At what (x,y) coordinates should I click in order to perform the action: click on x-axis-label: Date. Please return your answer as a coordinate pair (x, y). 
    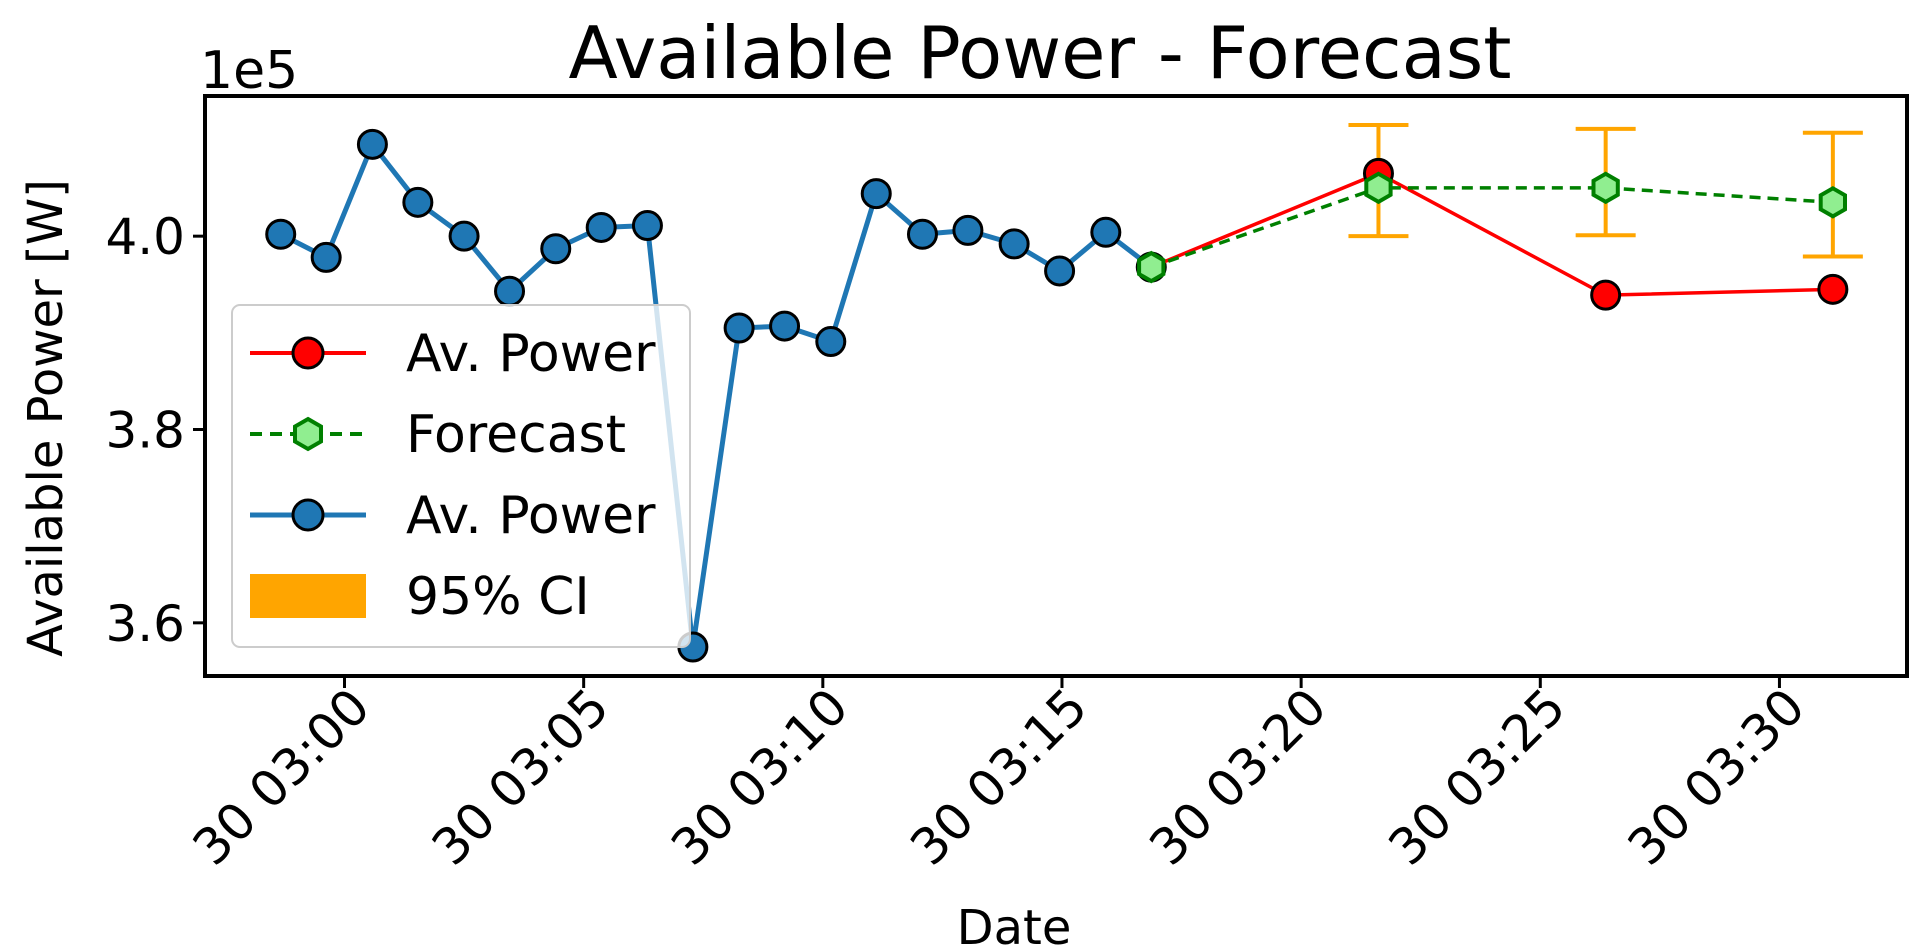
    Looking at the image, I should click on (1014, 926).